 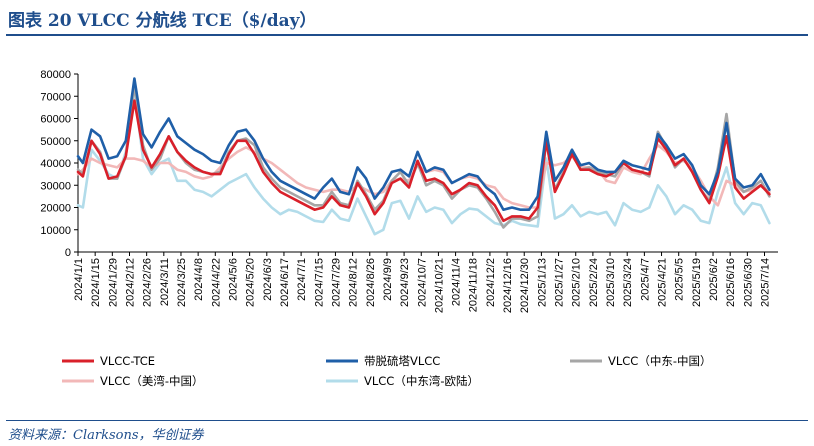 I want to click on x-tick-label: 2024/5/20, so click(x=251, y=282).